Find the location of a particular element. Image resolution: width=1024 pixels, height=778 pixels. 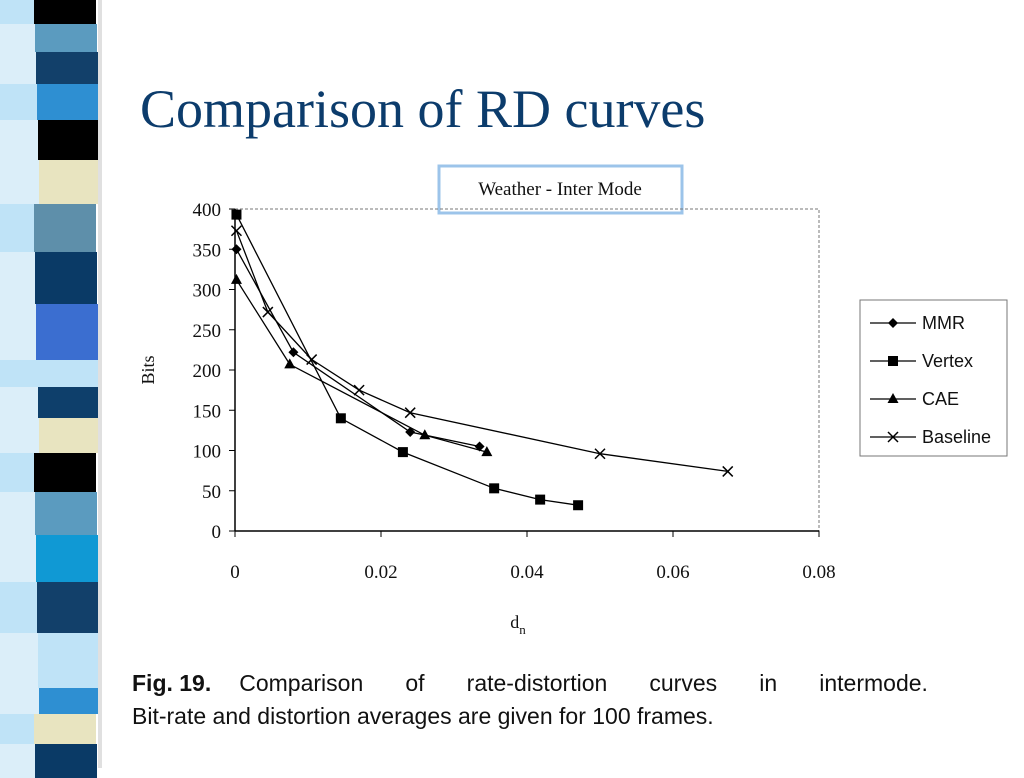

series-line-vertex is located at coordinates (407, 360).